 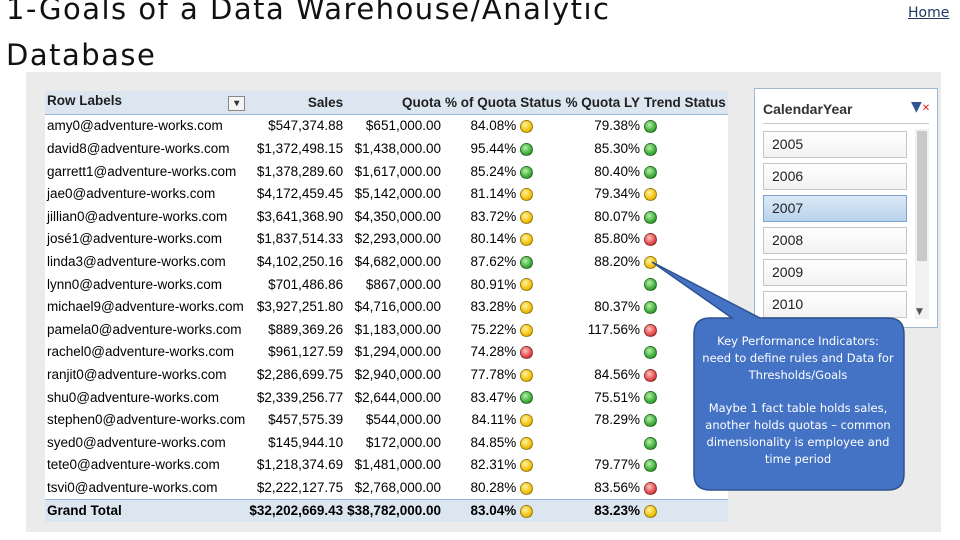 I want to click on quota-cell: $1,617,000.00, so click(x=397, y=171).